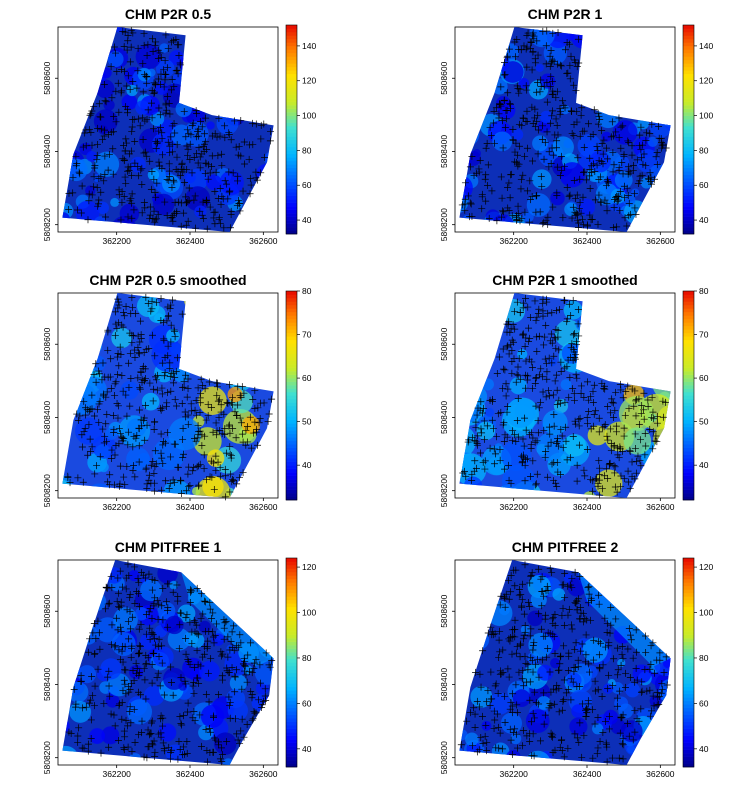 The image size is (742, 792). What do you see at coordinates (513, 241) in the screenshot?
I see `x-tick-label: 362200` at bounding box center [513, 241].